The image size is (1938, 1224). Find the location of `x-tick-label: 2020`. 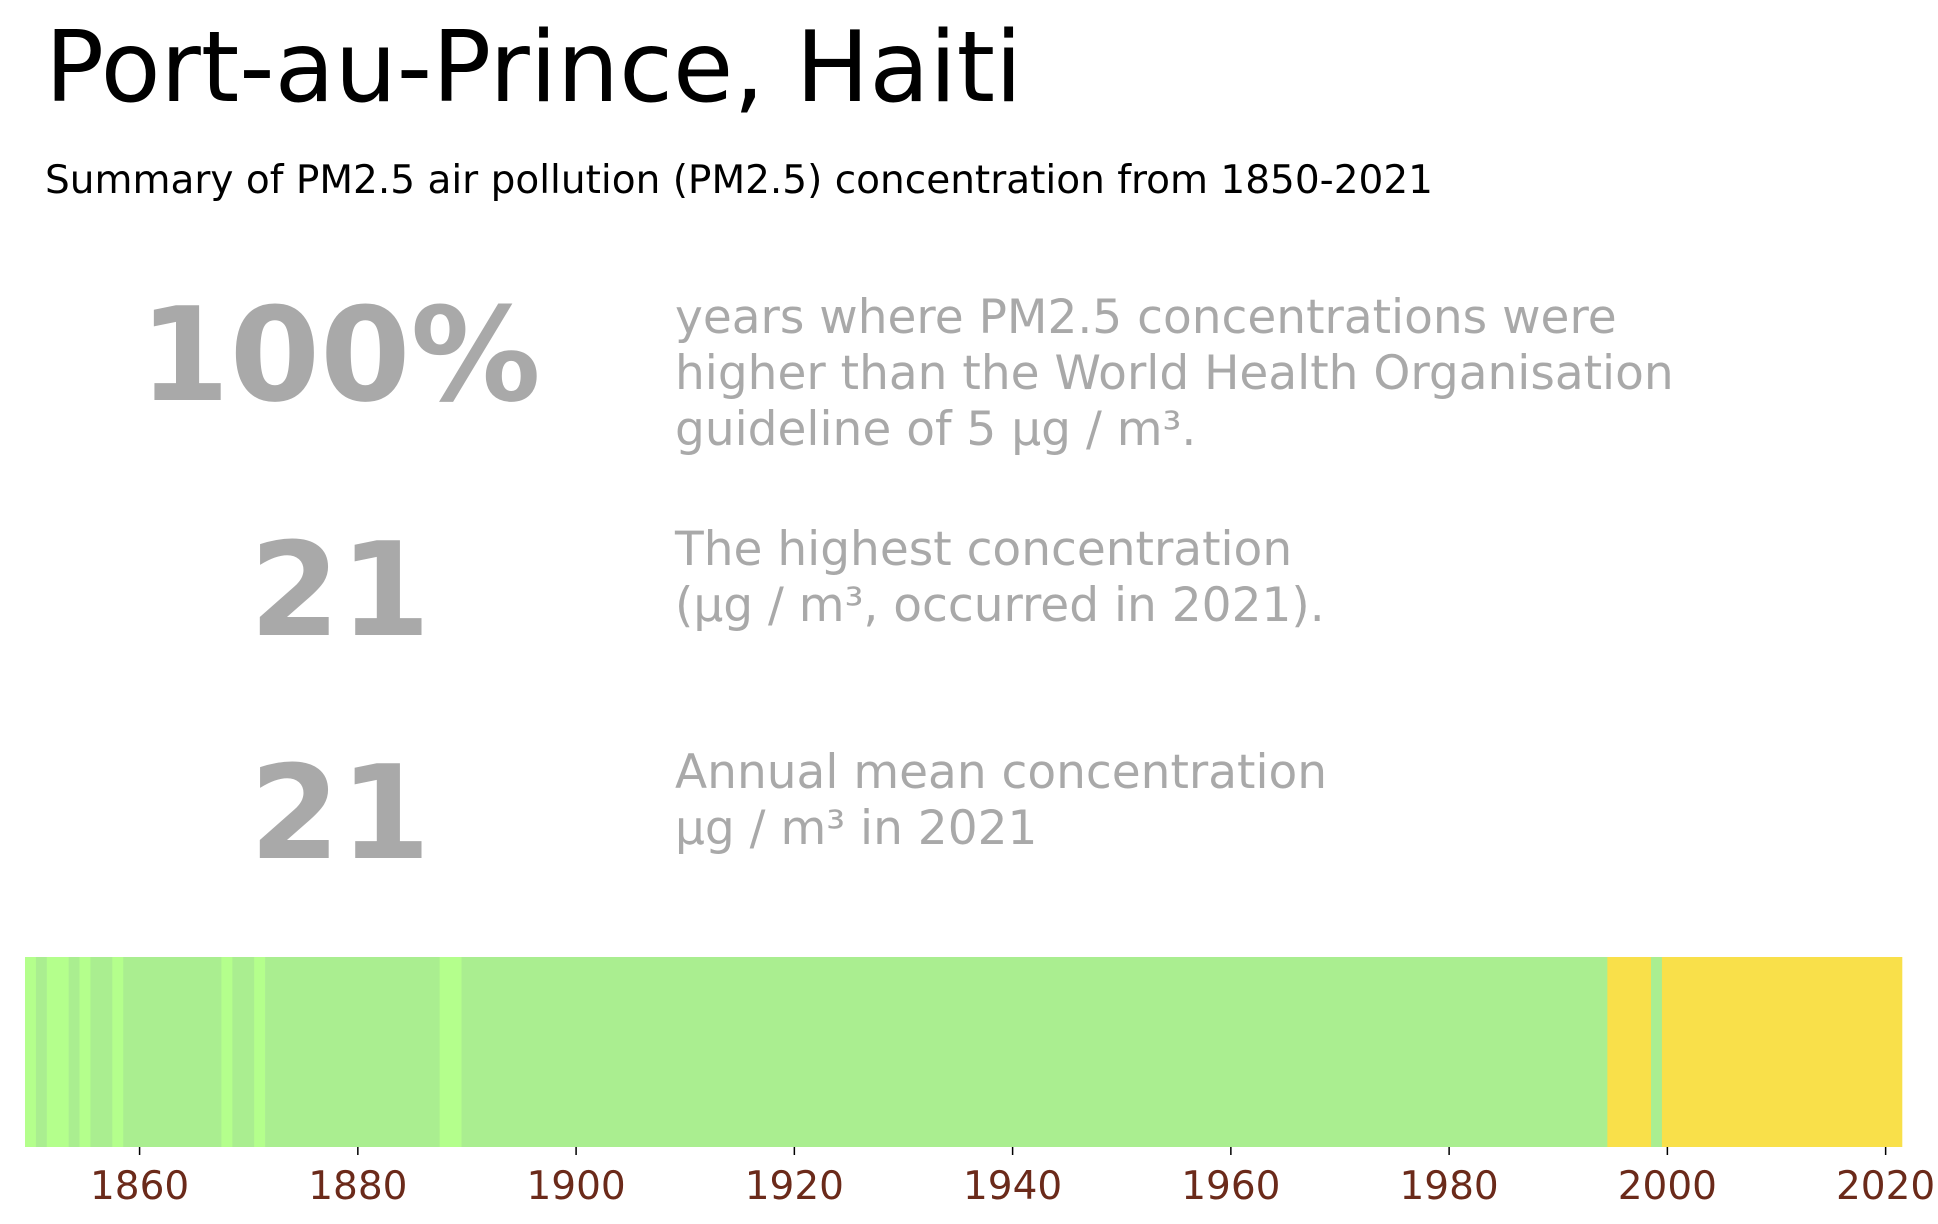

x-tick-label: 2020 is located at coordinates (1885, 1186).